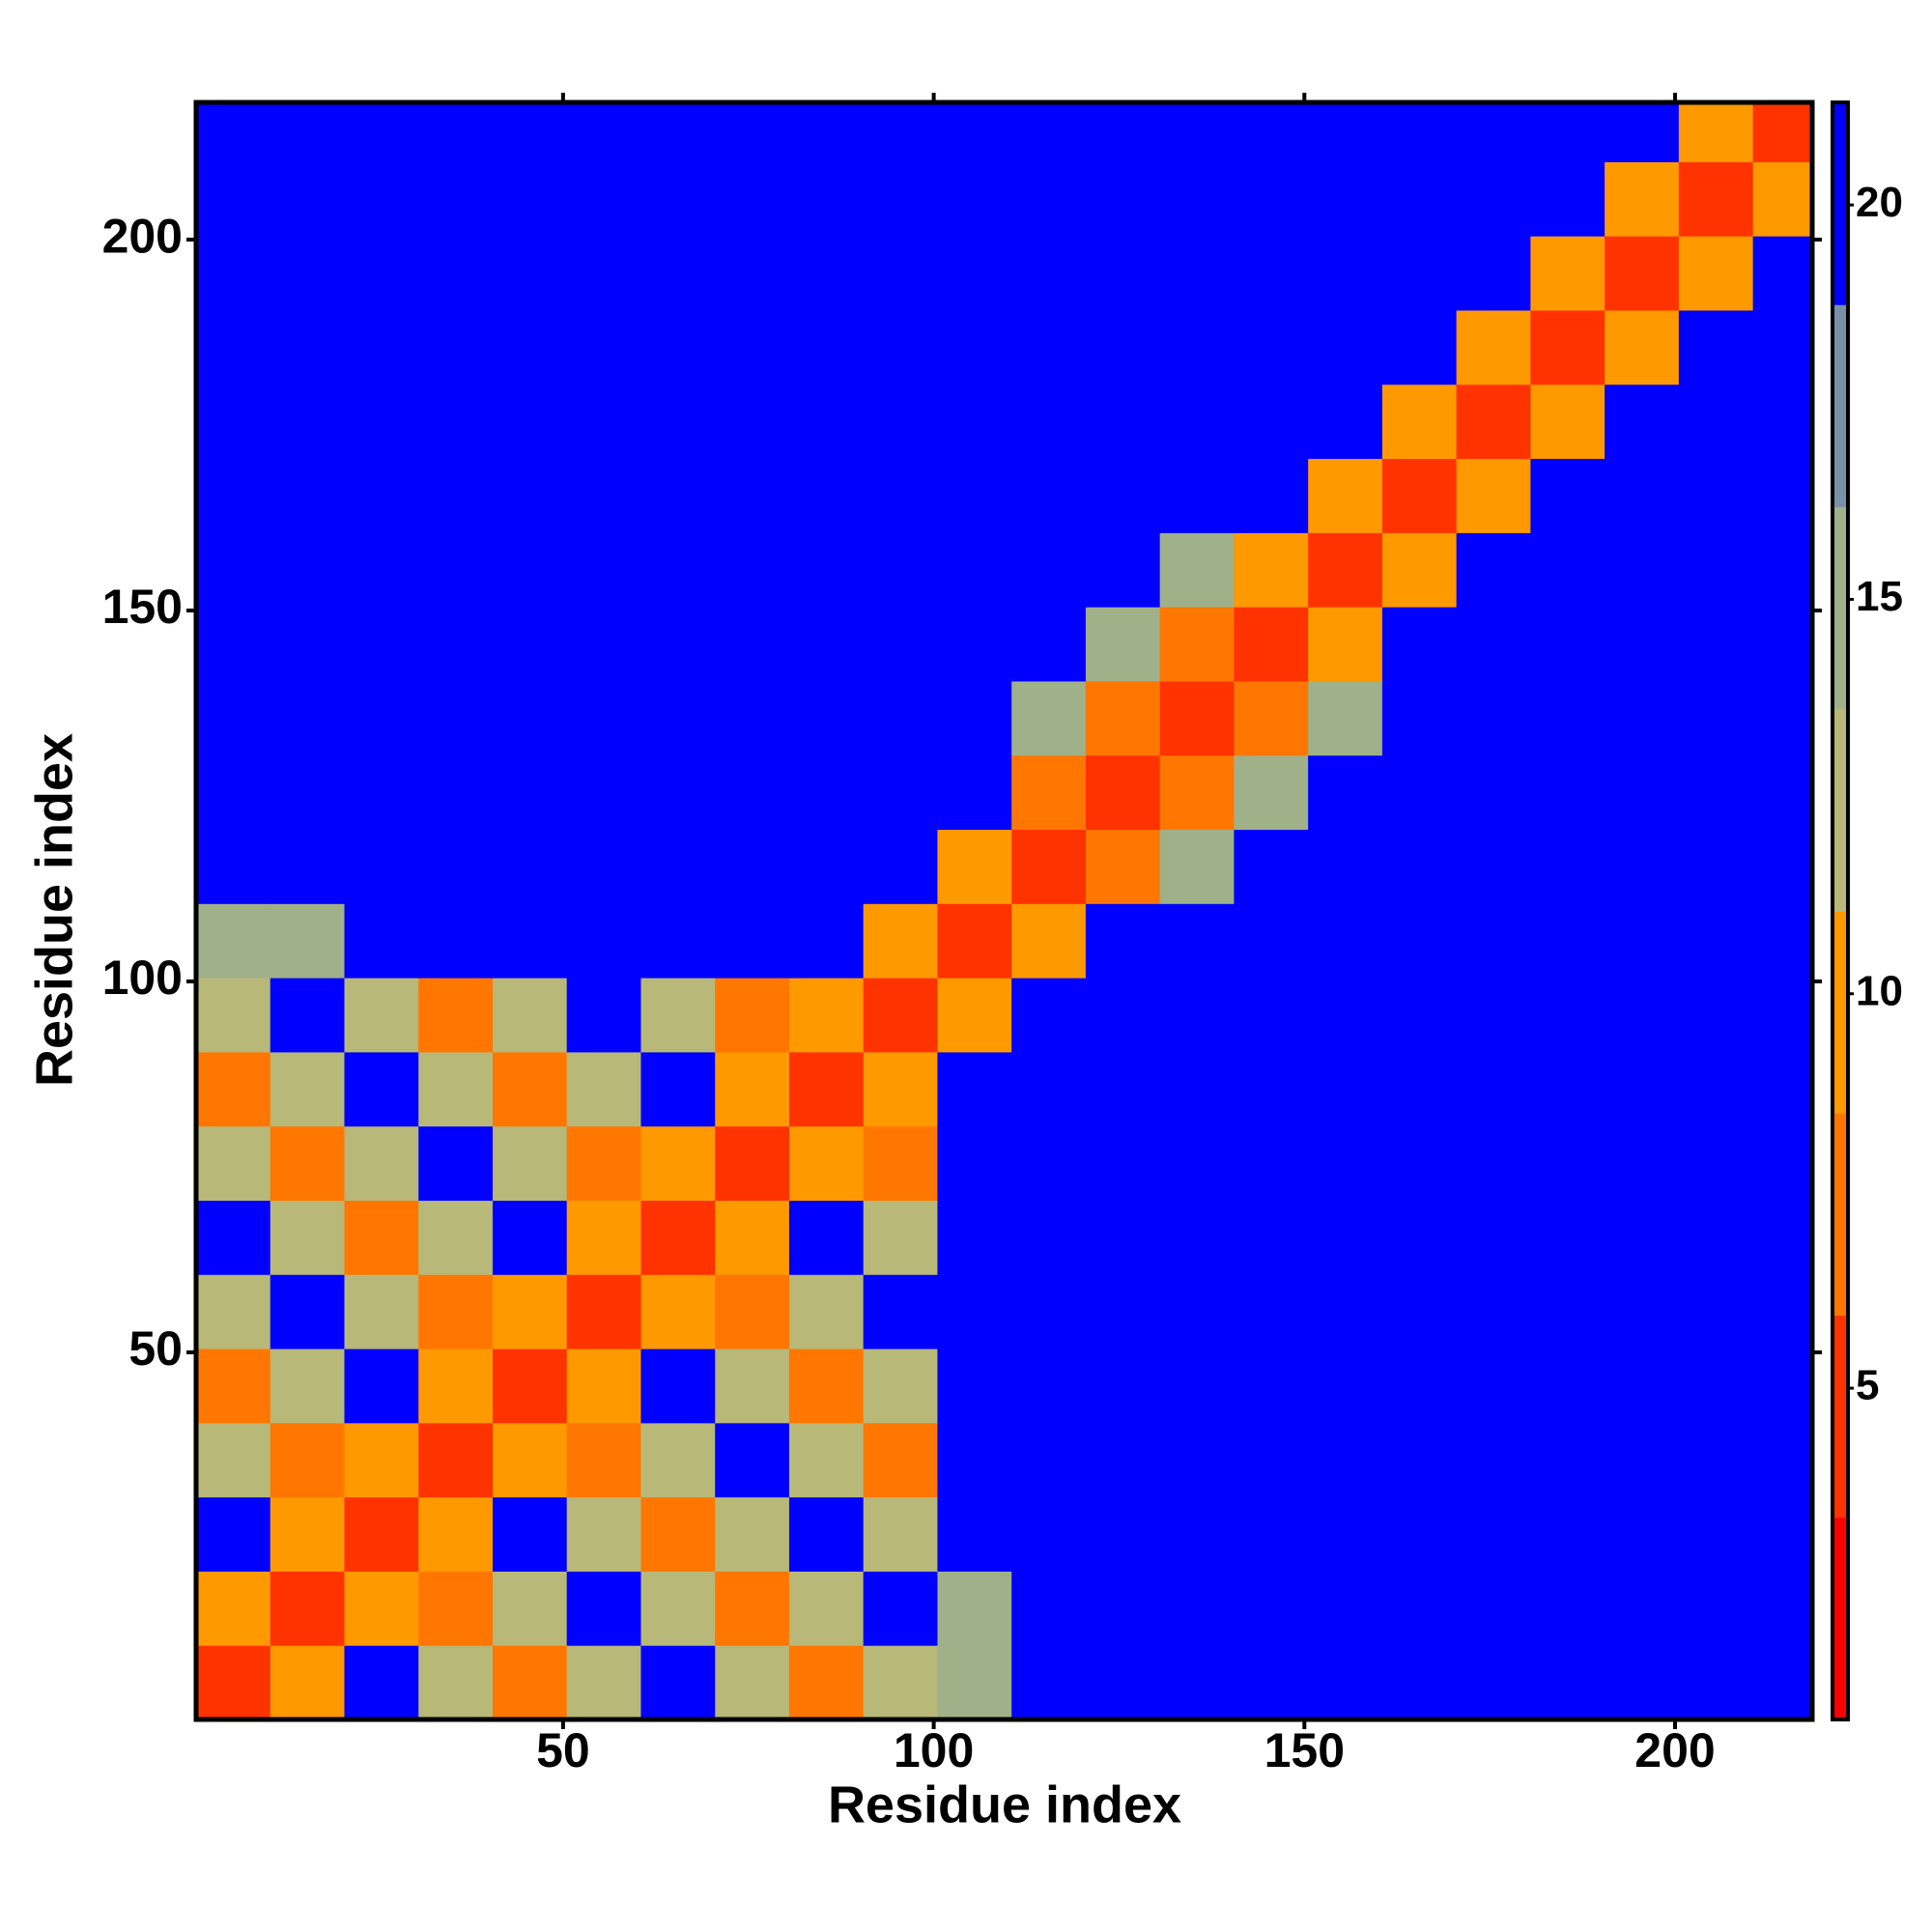 This screenshot has height=1932, width=1932. What do you see at coordinates (1674, 1750) in the screenshot?
I see `x-tick-label: 200` at bounding box center [1674, 1750].